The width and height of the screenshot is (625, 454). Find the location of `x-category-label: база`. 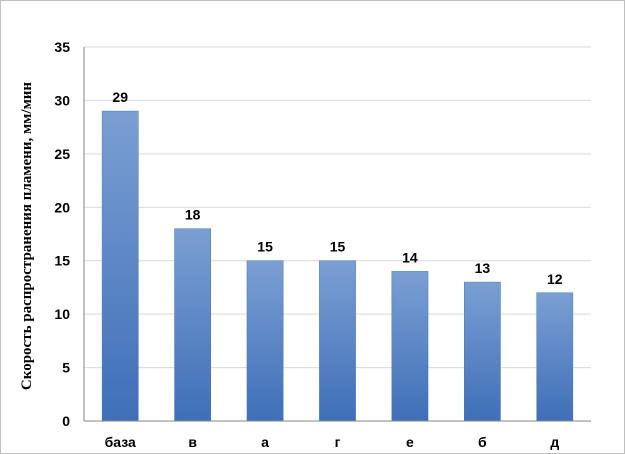

x-category-label: база is located at coordinates (120, 442).